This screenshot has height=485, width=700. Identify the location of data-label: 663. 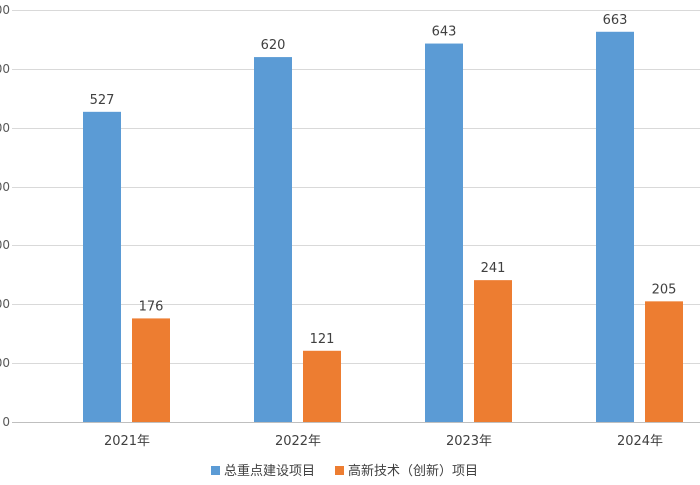
(615, 20).